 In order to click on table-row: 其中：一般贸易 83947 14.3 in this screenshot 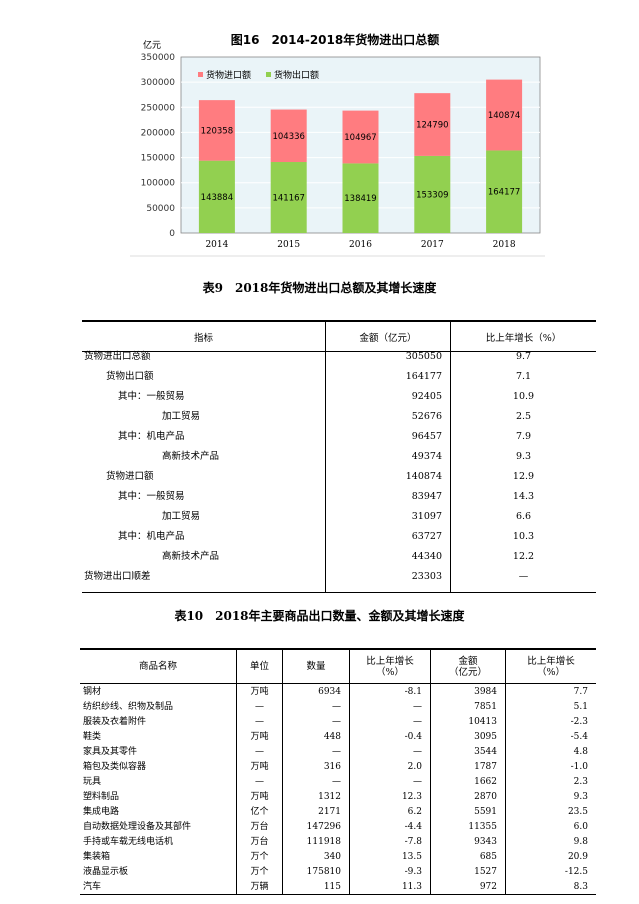, I will do `click(339, 502)`.